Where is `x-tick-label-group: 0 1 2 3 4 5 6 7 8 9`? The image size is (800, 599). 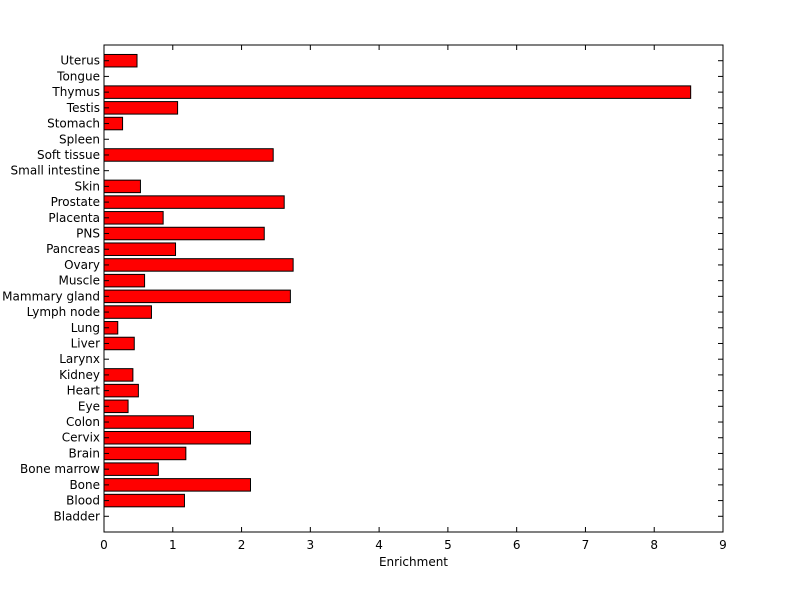
x-tick-label-group: 0 1 2 3 4 5 6 7 8 9 is located at coordinates (413, 545).